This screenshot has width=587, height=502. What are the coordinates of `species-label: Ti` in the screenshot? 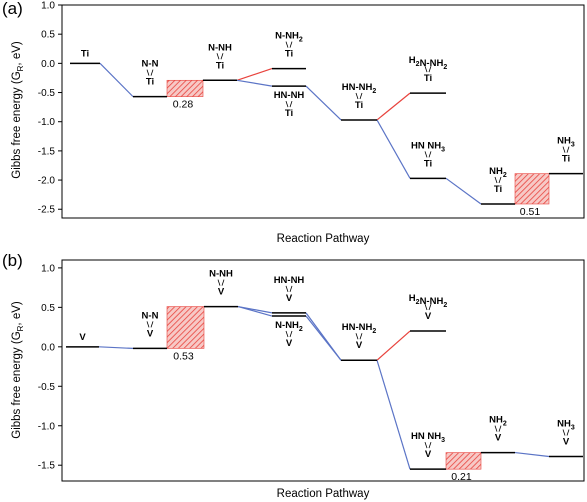 It's located at (85, 53).